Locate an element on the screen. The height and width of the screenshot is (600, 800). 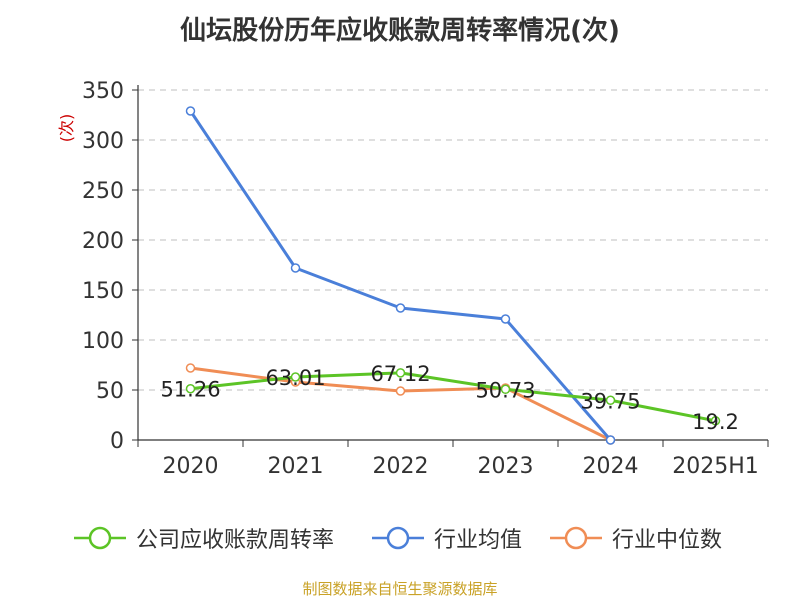
data-label: 50.73 is located at coordinates (505, 390).